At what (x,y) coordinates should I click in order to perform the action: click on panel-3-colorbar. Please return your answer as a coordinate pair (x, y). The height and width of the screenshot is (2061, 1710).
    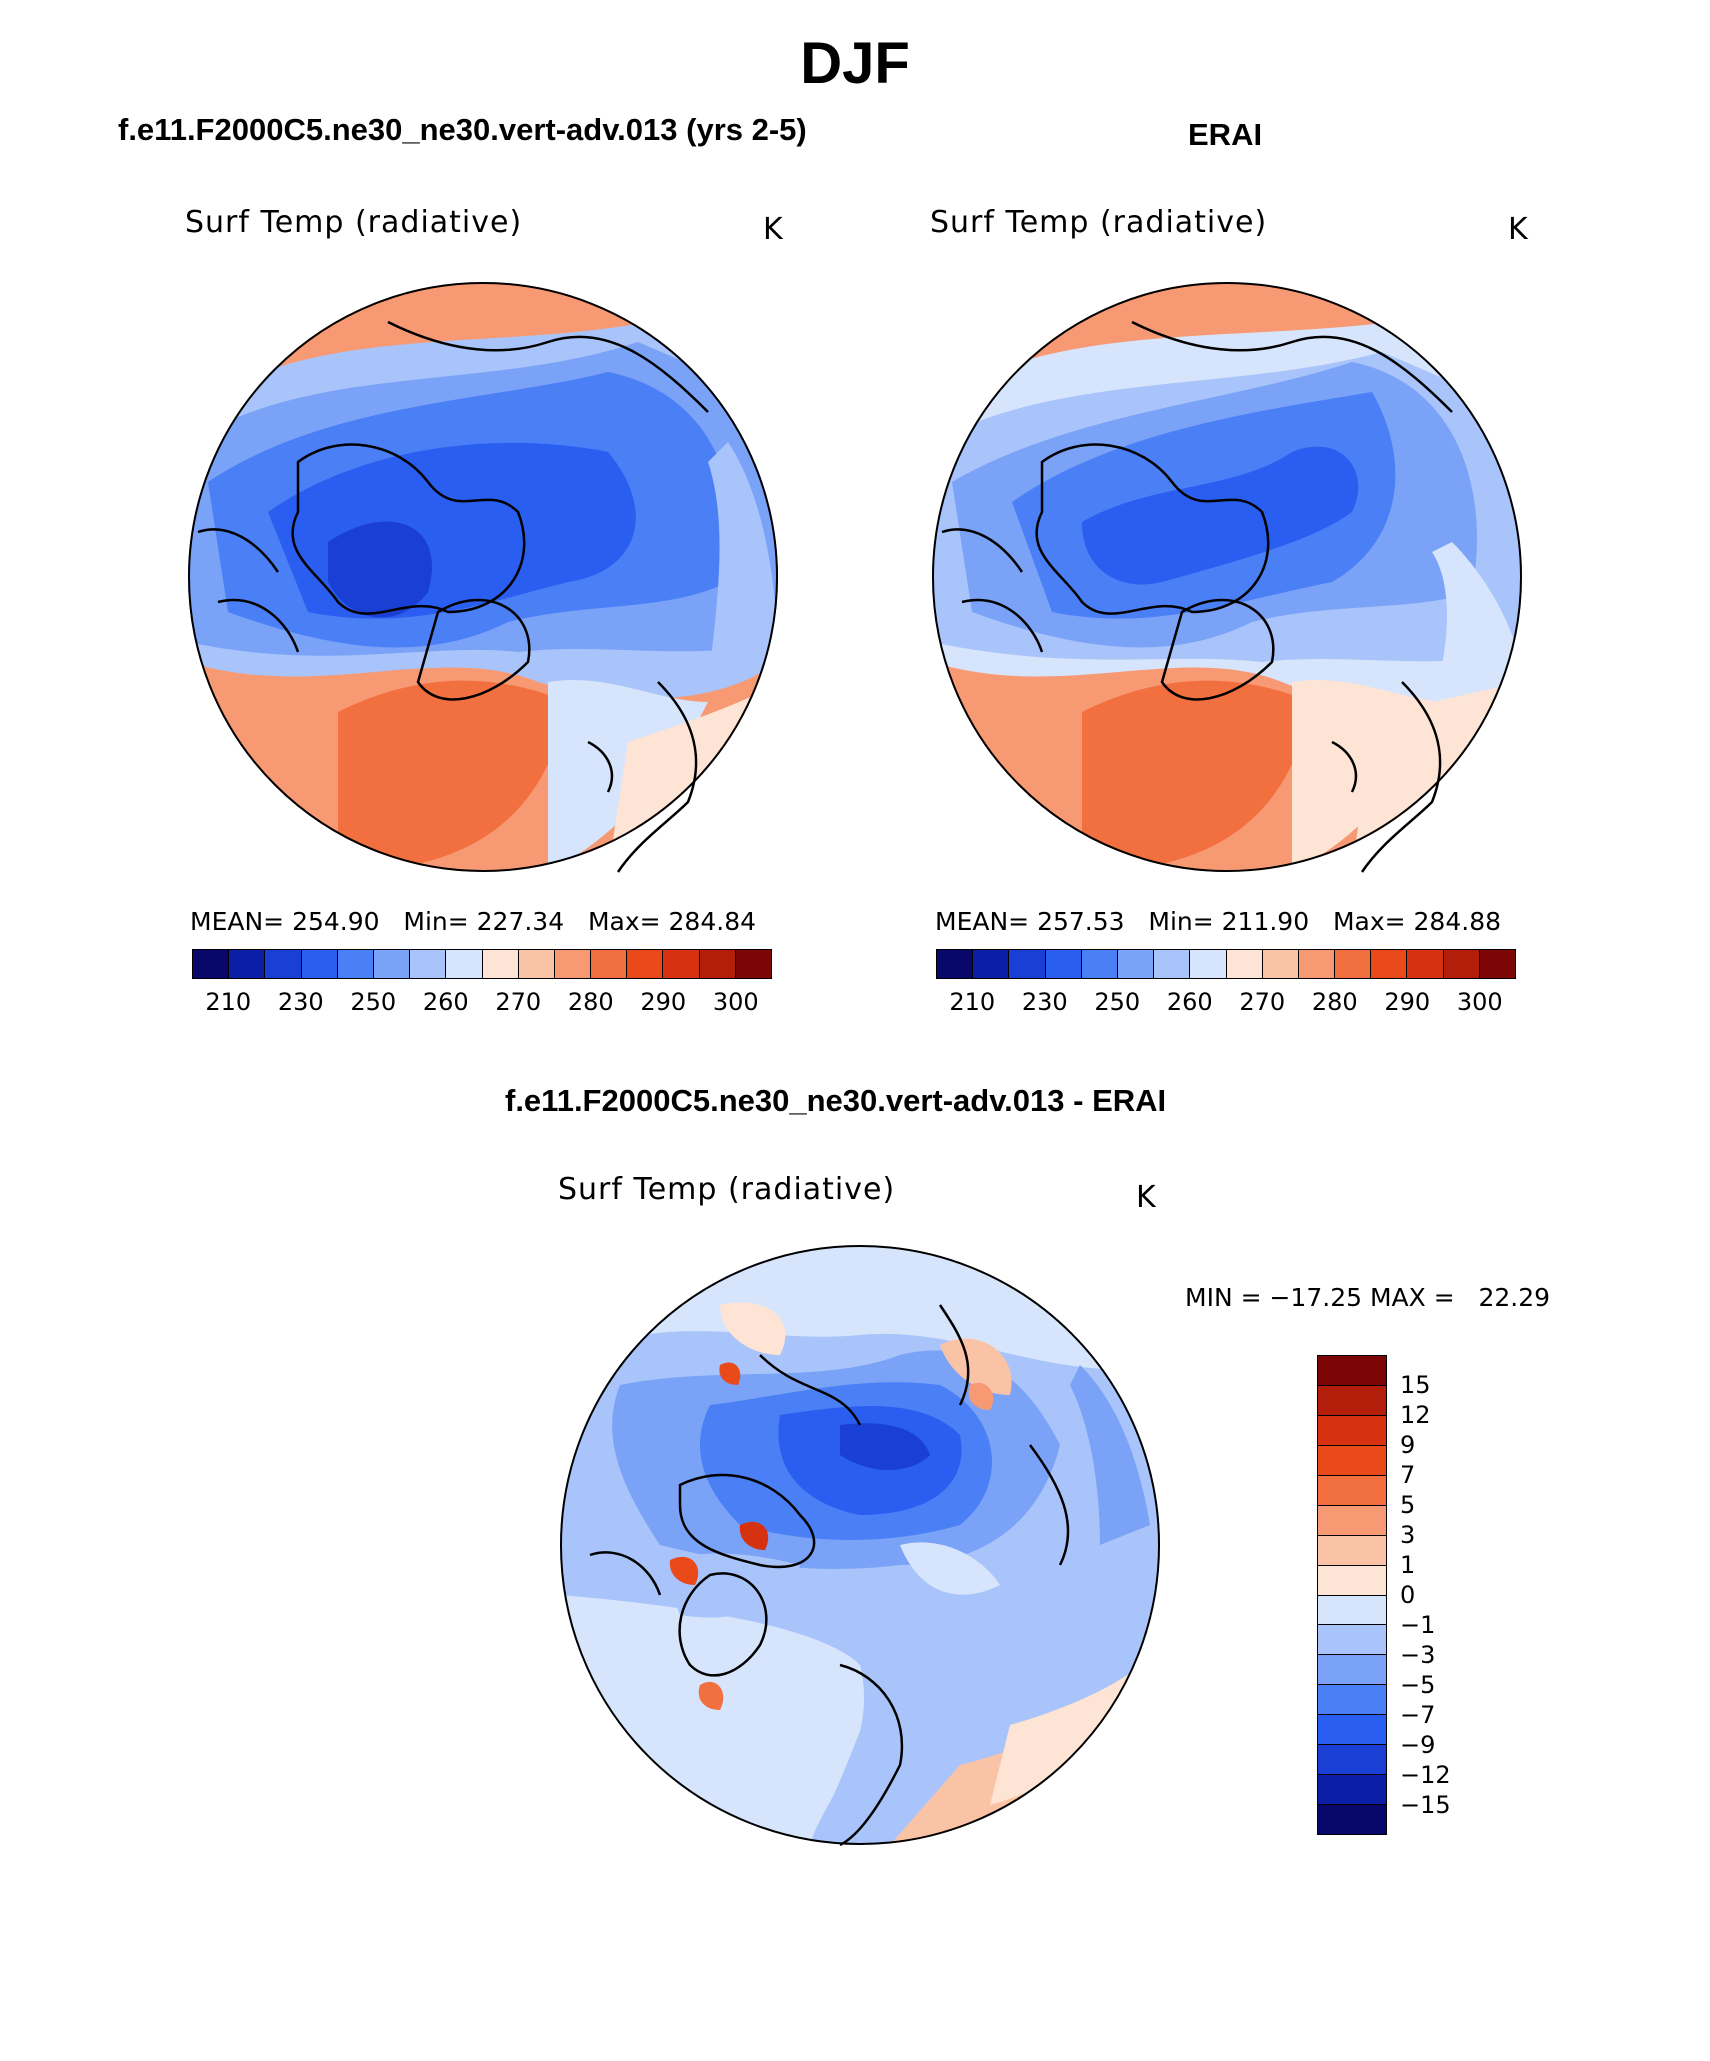
    Looking at the image, I should click on (1352, 1595).